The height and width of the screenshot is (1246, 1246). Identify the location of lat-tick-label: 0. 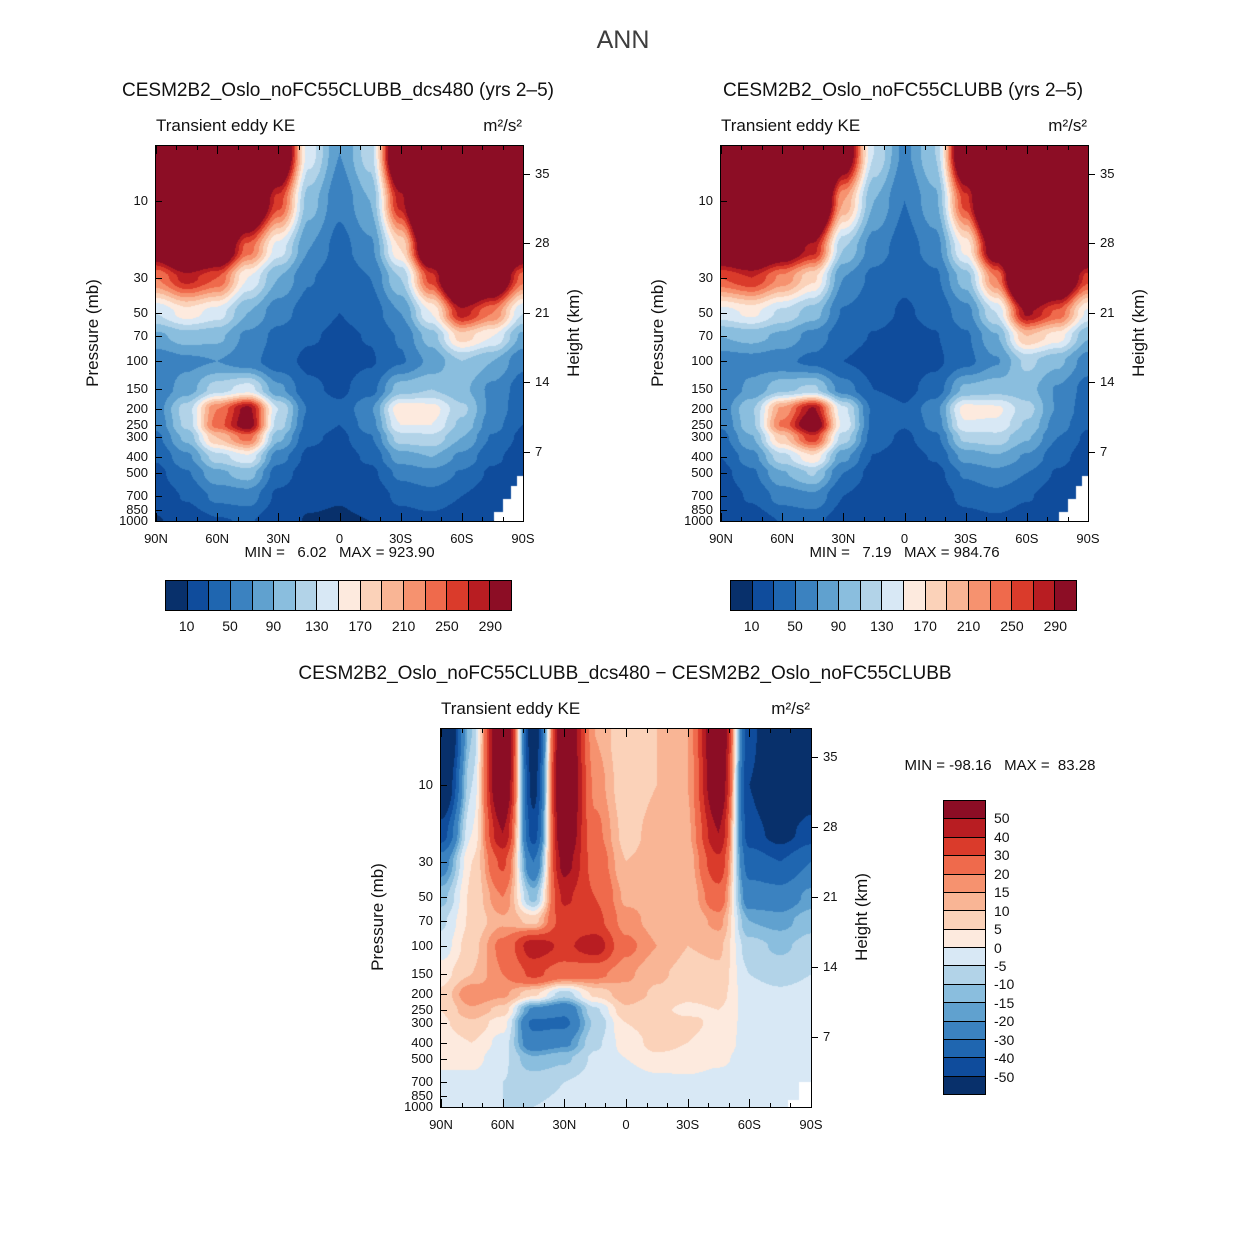
(339, 538).